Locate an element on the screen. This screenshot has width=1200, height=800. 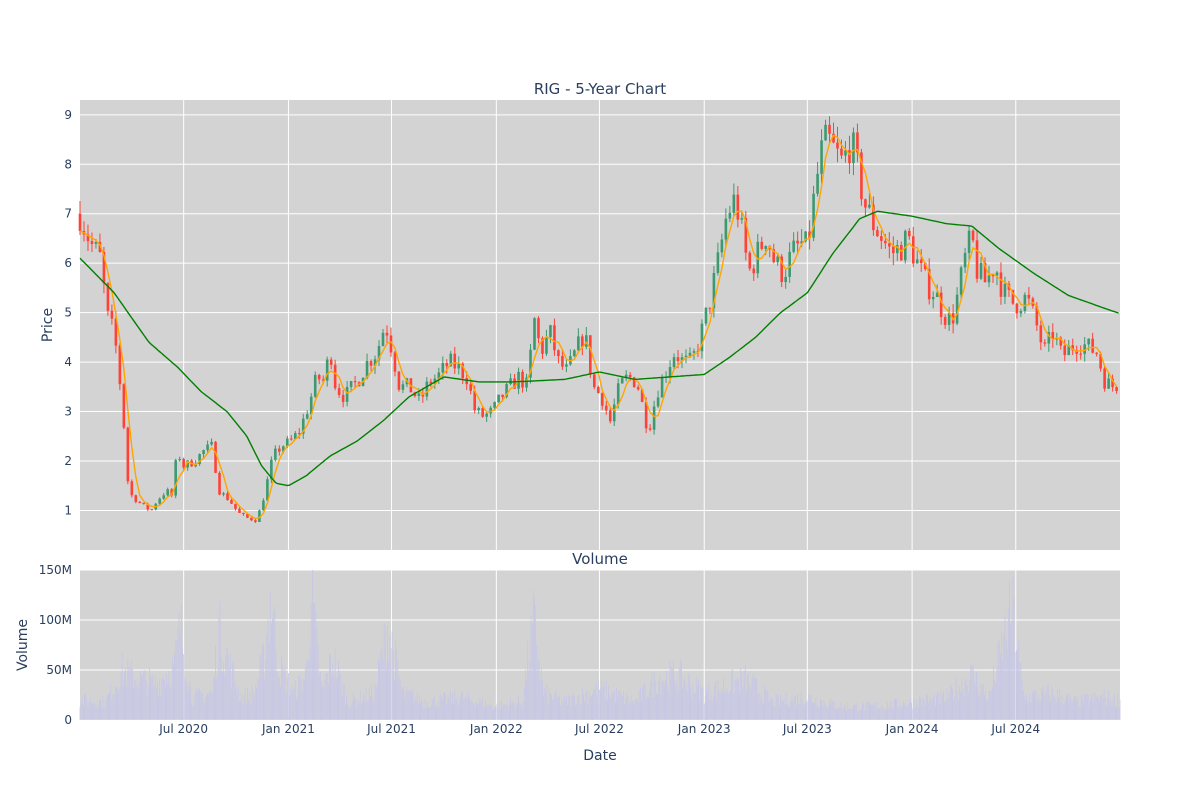
price-tick-label: 4 is located at coordinates (68, 362).